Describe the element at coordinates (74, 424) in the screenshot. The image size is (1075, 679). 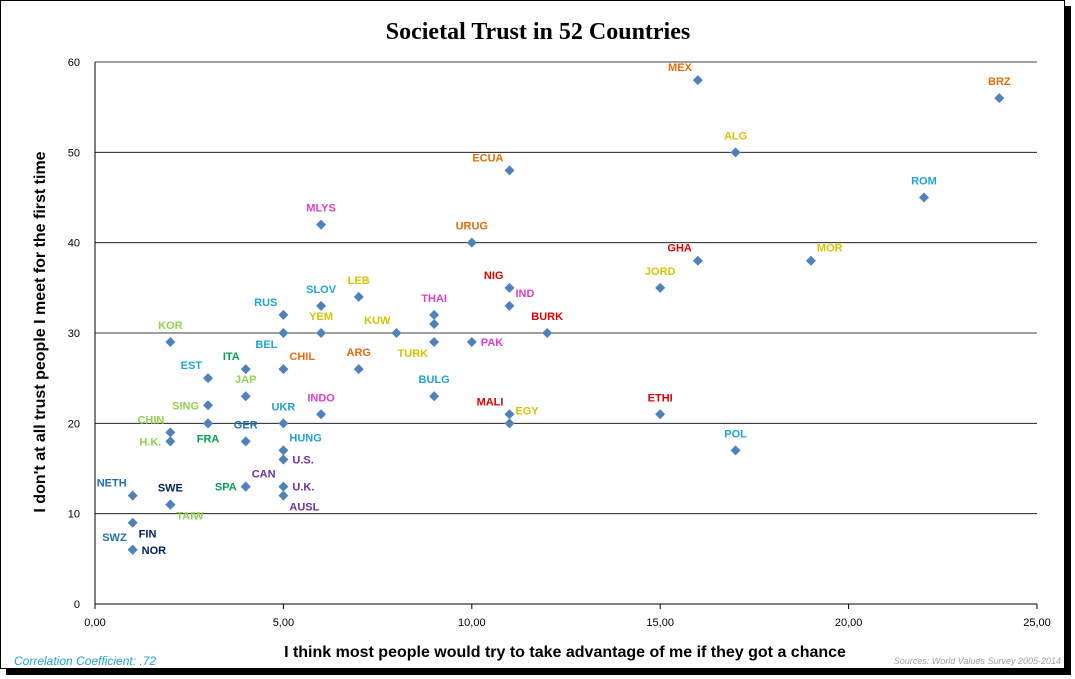
I see `y-tick-label: 20` at that location.